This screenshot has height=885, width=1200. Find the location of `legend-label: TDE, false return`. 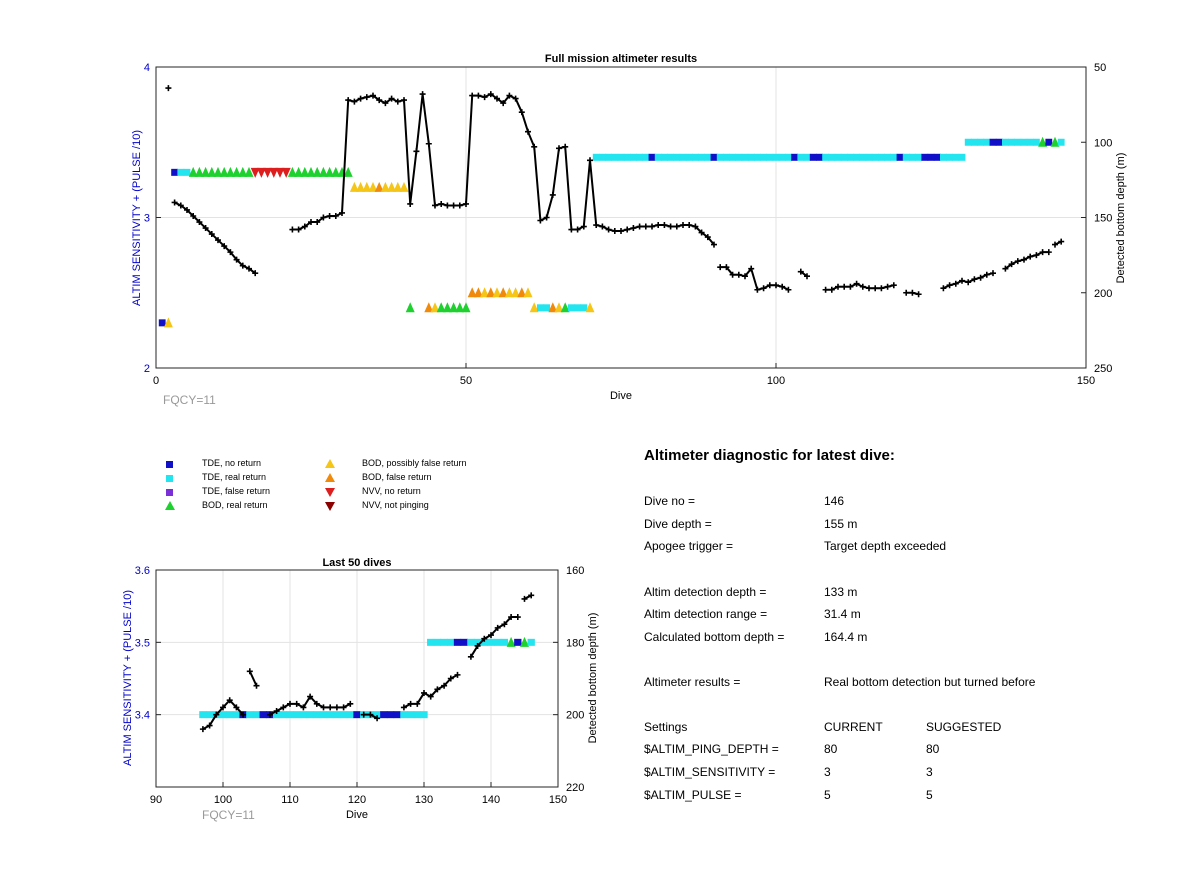

legend-label: TDE, false return is located at coordinates (236, 491).